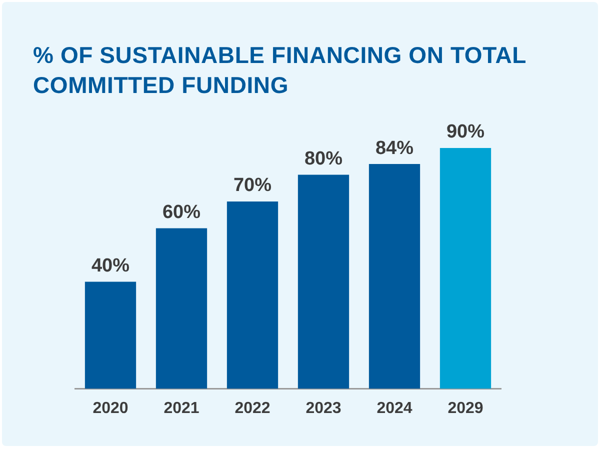 This screenshot has width=602, height=475. I want to click on x-tick-label: 2023, so click(324, 408).